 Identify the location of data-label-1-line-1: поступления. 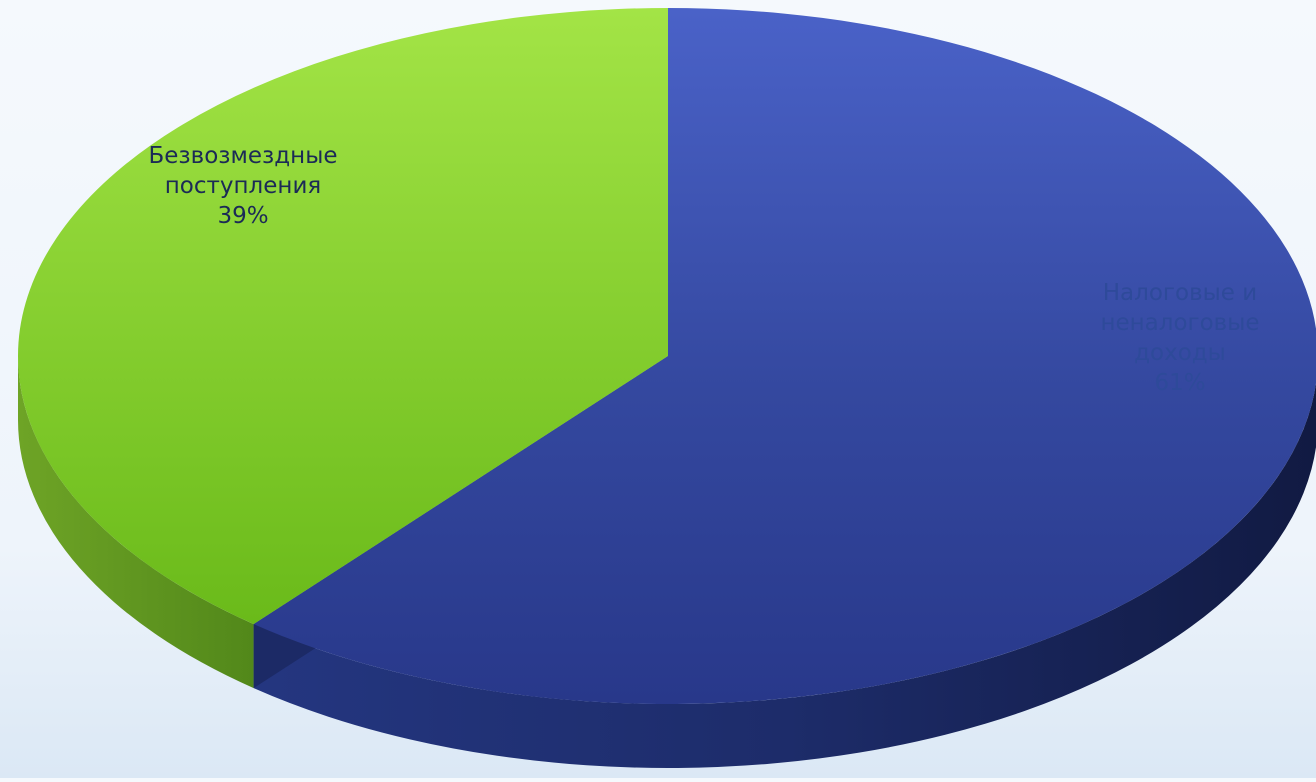
(243, 186).